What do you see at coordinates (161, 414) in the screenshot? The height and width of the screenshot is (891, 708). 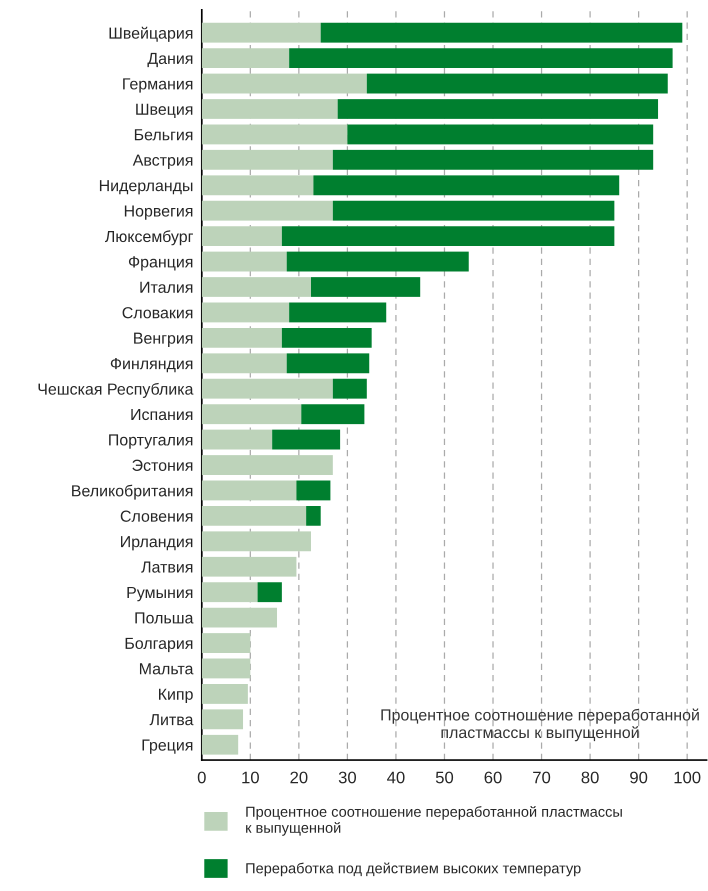 I see `y-tick-label: Испания` at bounding box center [161, 414].